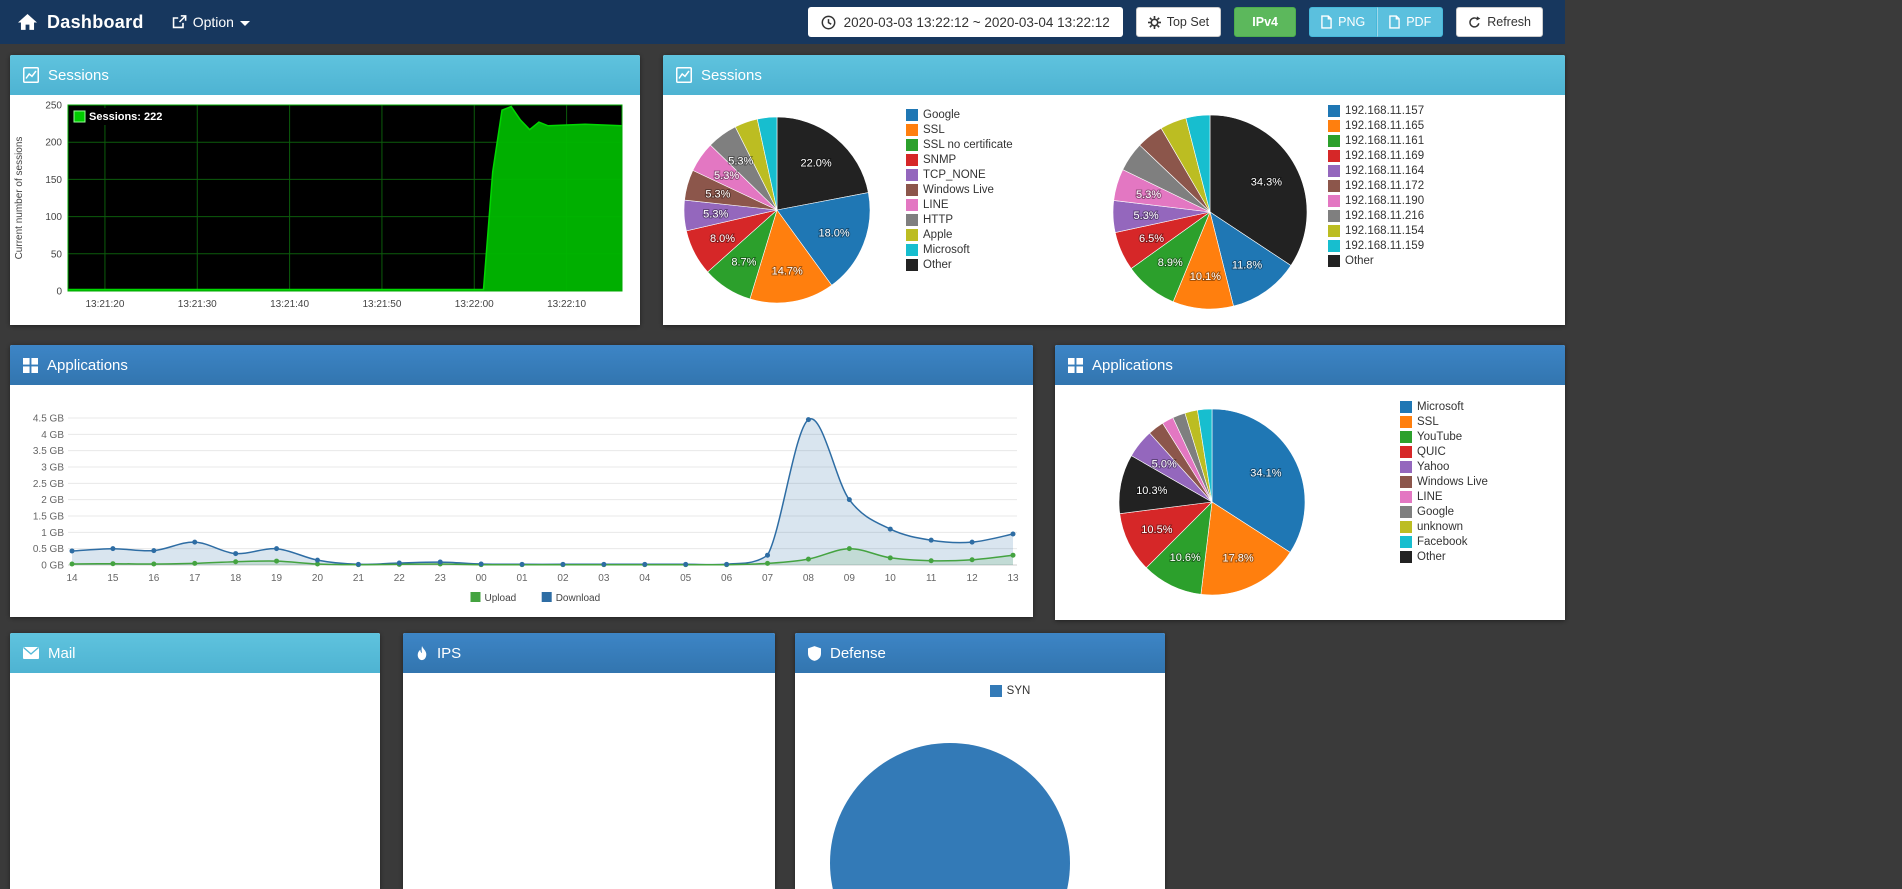 Image resolution: width=1902 pixels, height=889 pixels. Describe the element at coordinates (959, 160) in the screenshot. I see `legend-item: SNMP` at that location.